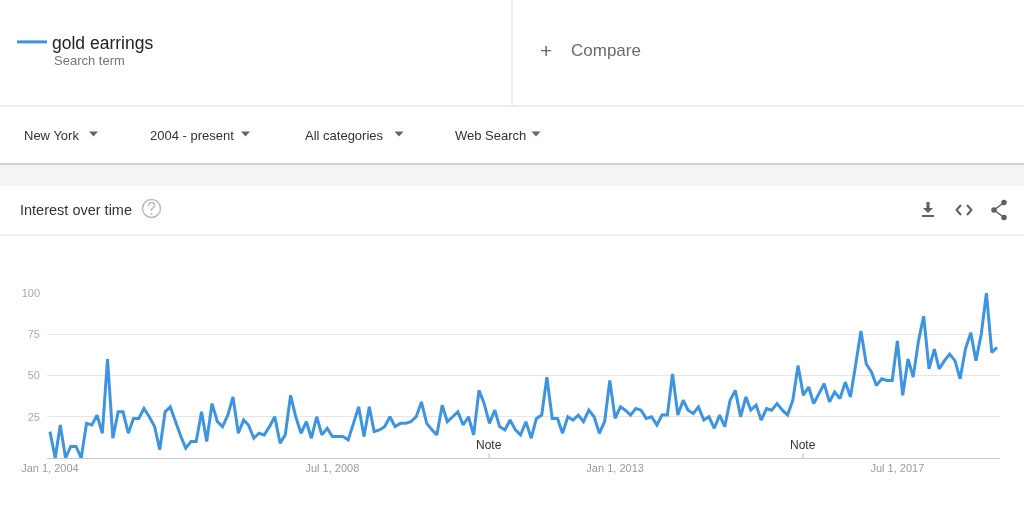 Image resolution: width=1024 pixels, height=528 pixels. I want to click on text: Compare, so click(606, 50).